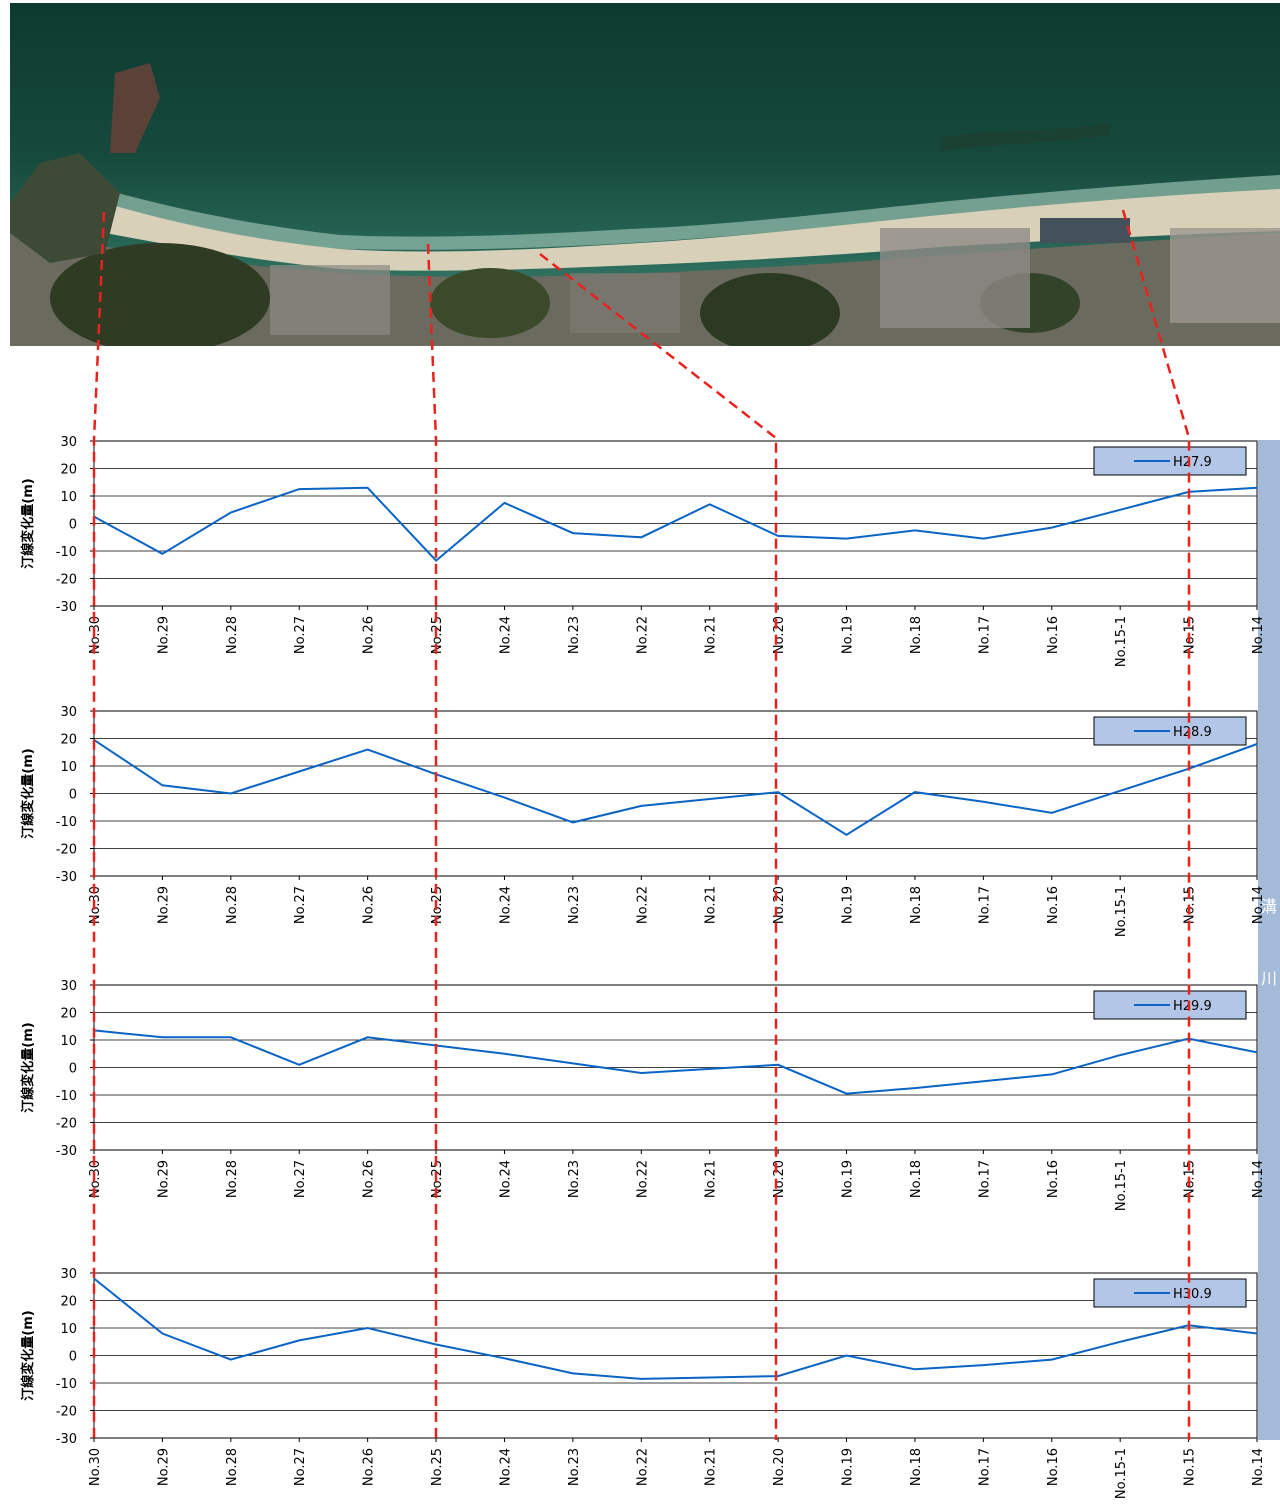 This screenshot has width=1280, height=1506. Describe the element at coordinates (1190, 1467) in the screenshot. I see `x-tick-label: No.15` at that location.